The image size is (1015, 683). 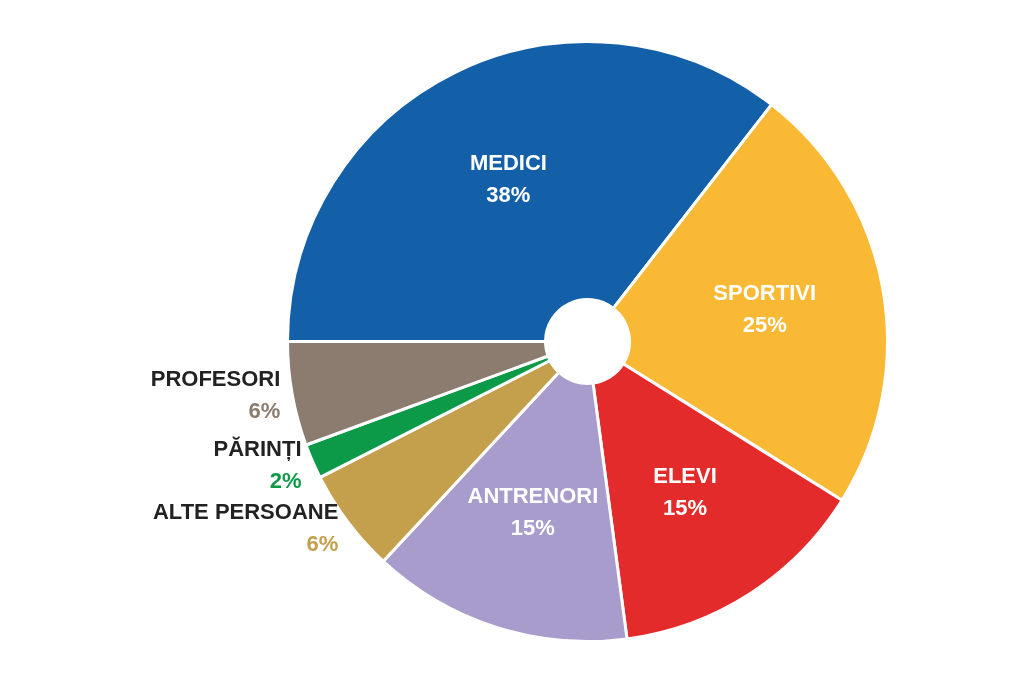 What do you see at coordinates (764, 325) in the screenshot?
I see `data-label: 25%` at bounding box center [764, 325].